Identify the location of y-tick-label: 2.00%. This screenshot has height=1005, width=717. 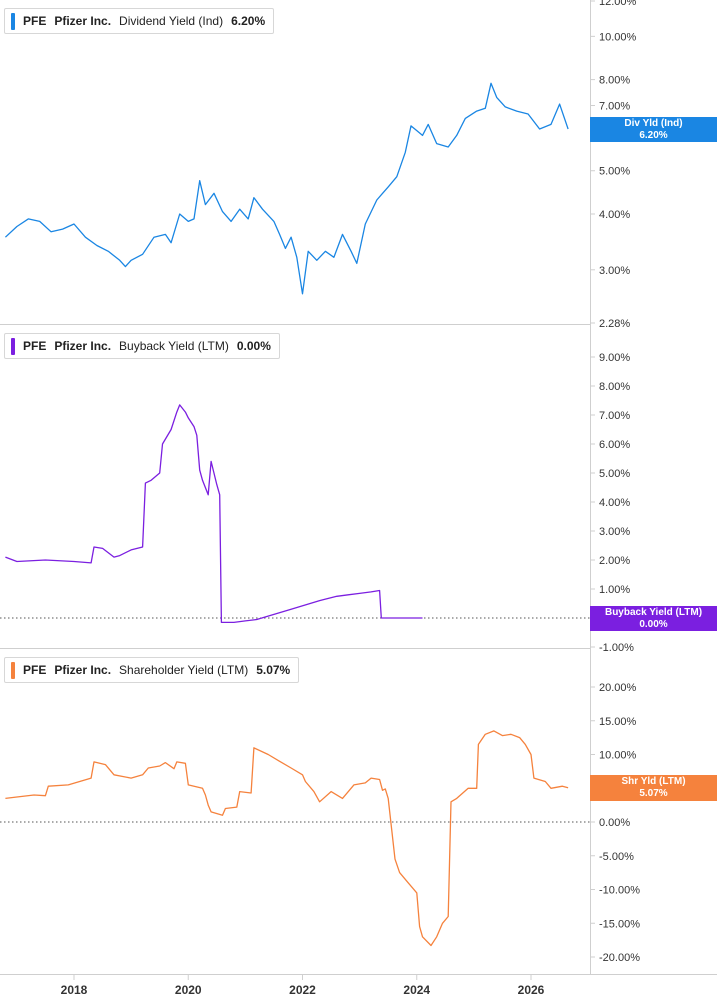
(614, 561).